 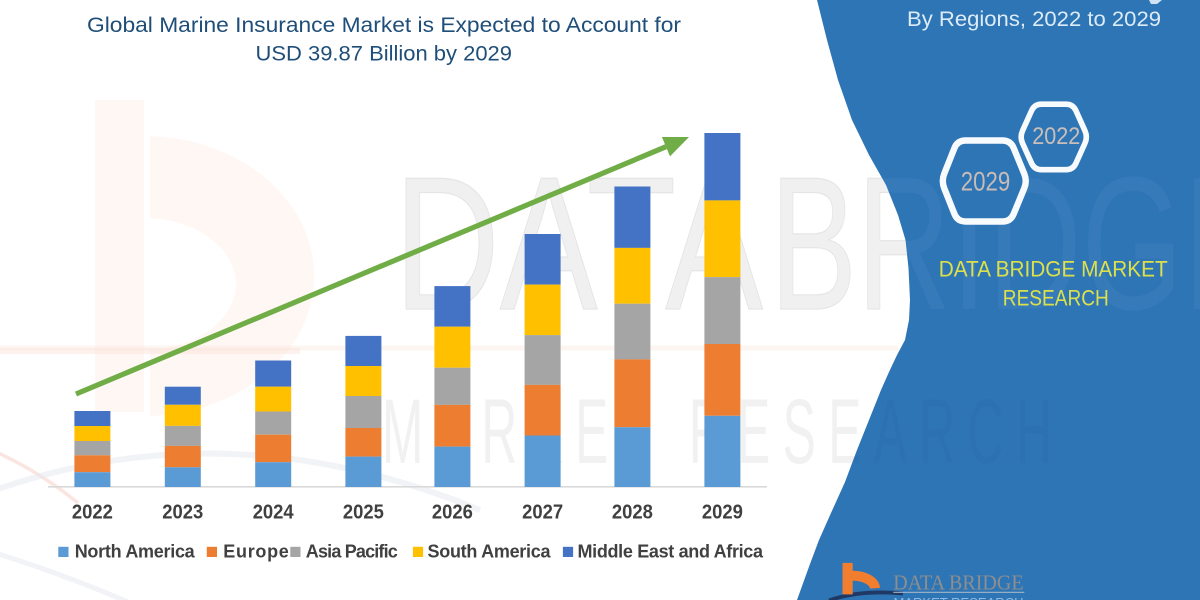 I want to click on svg-text: DATA BRIDGE MARKET, so click(x=1053, y=268).